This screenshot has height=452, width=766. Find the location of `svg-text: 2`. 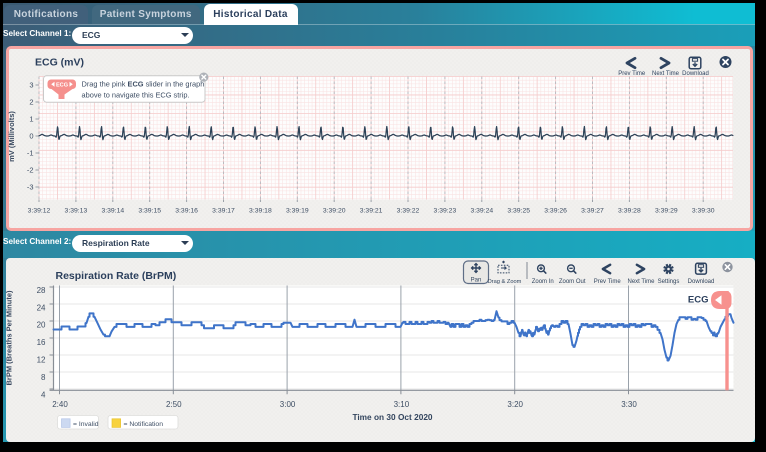

svg-text: 2 is located at coordinates (31, 101).